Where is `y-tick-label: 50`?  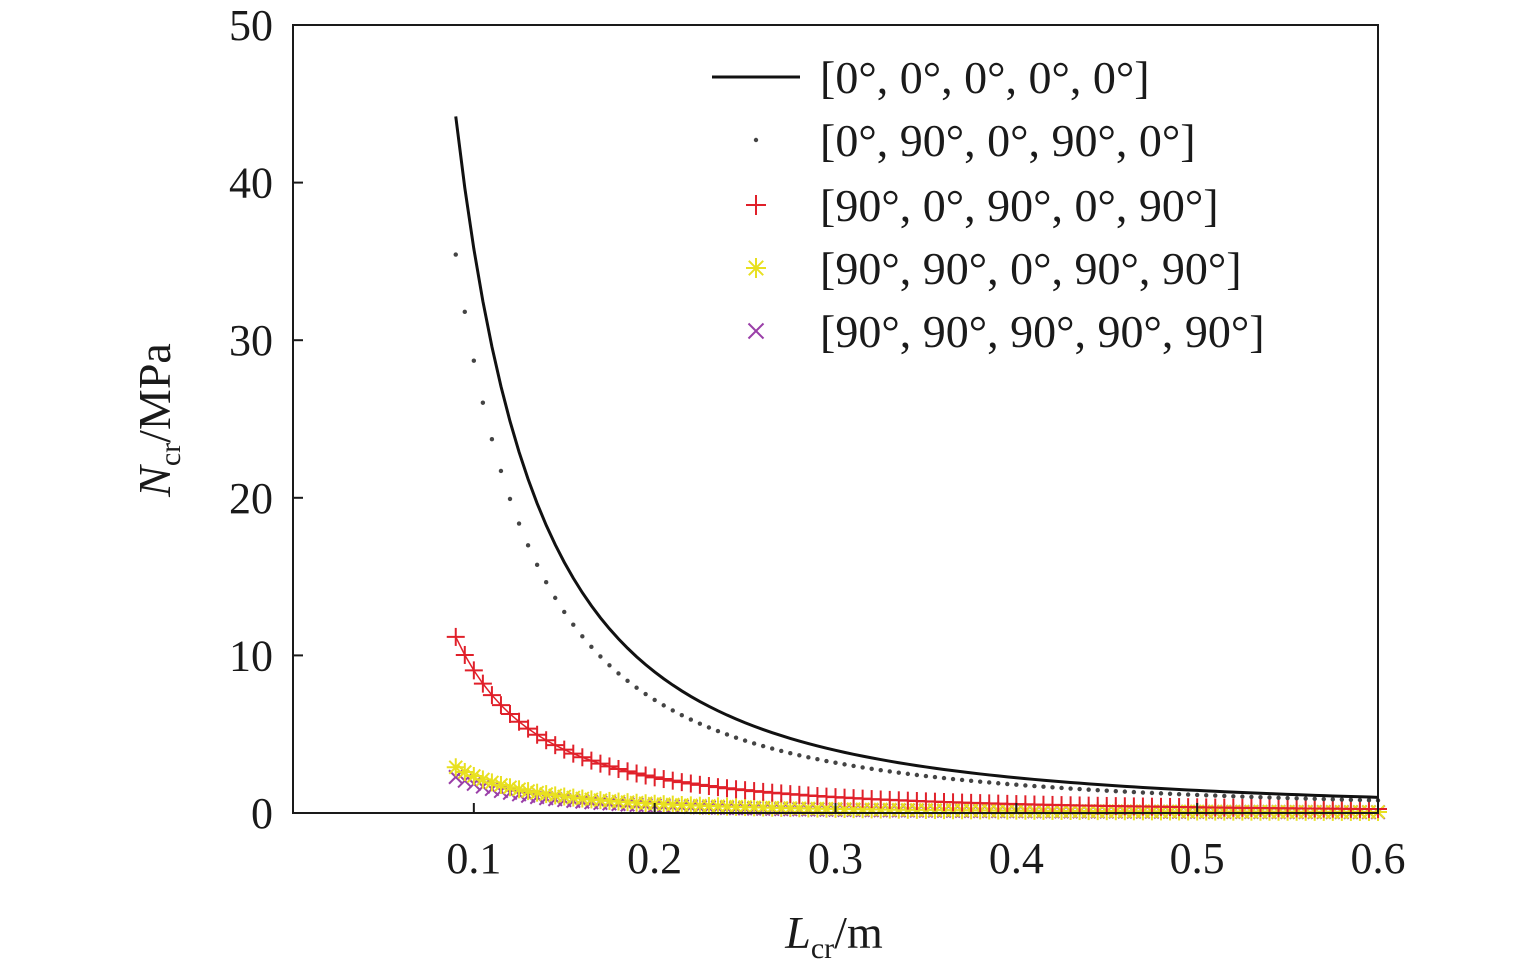
y-tick-label: 50 is located at coordinates (251, 25).